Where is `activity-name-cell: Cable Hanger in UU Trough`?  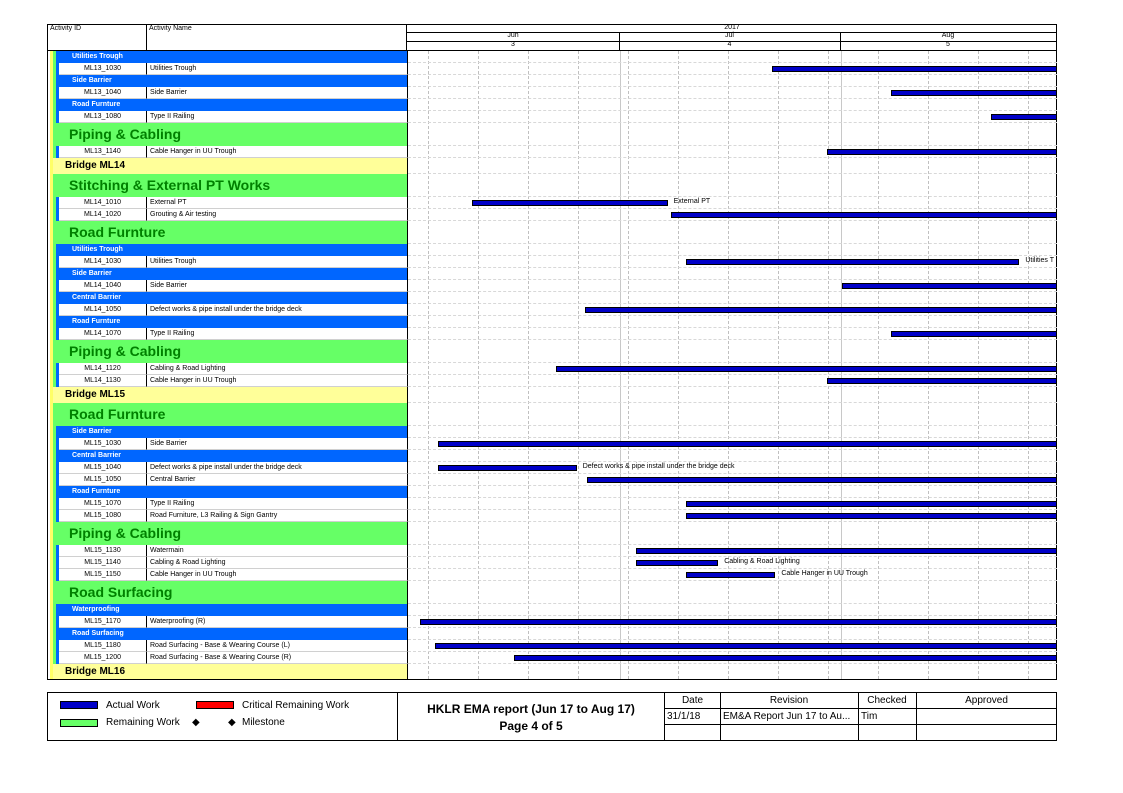 activity-name-cell: Cable Hanger in UU Trough is located at coordinates (277, 381).